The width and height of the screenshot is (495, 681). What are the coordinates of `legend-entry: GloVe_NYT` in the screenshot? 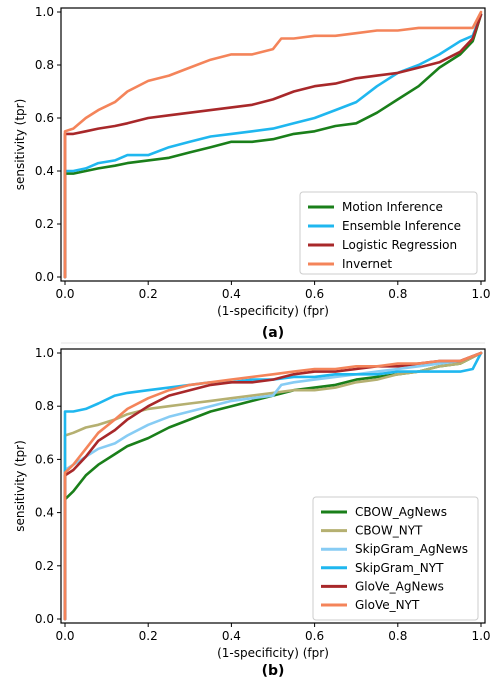 It's located at (387, 605).